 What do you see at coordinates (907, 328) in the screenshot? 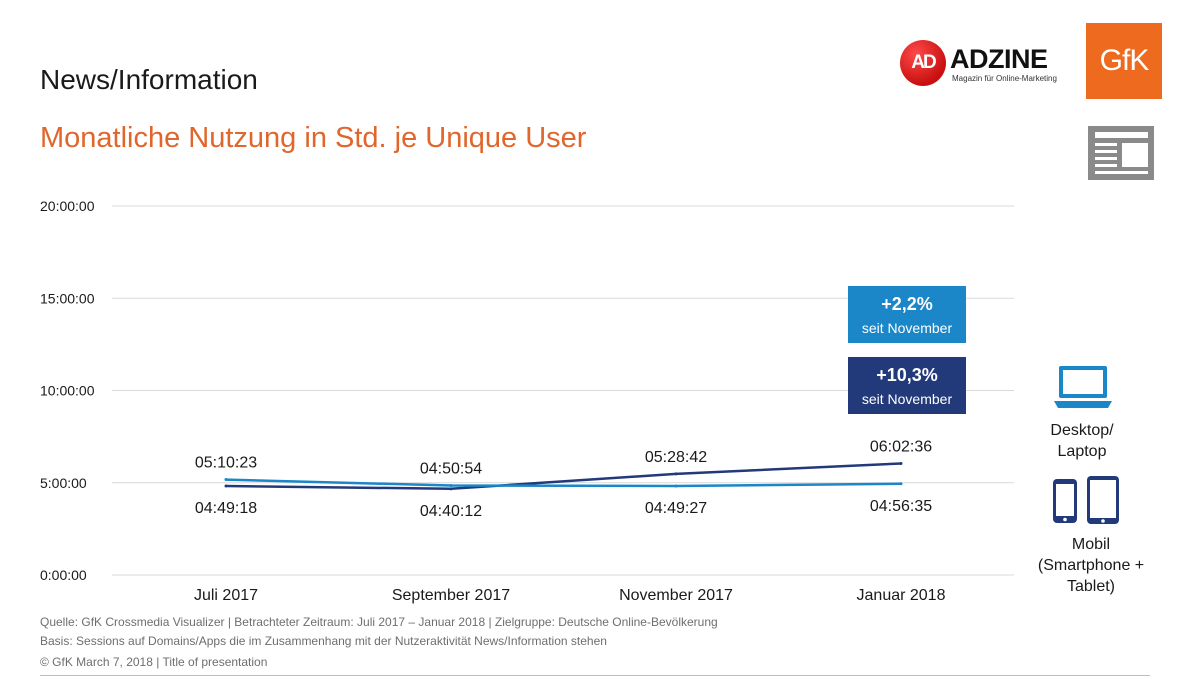
I see `mobile-change-sub: seit November` at bounding box center [907, 328].